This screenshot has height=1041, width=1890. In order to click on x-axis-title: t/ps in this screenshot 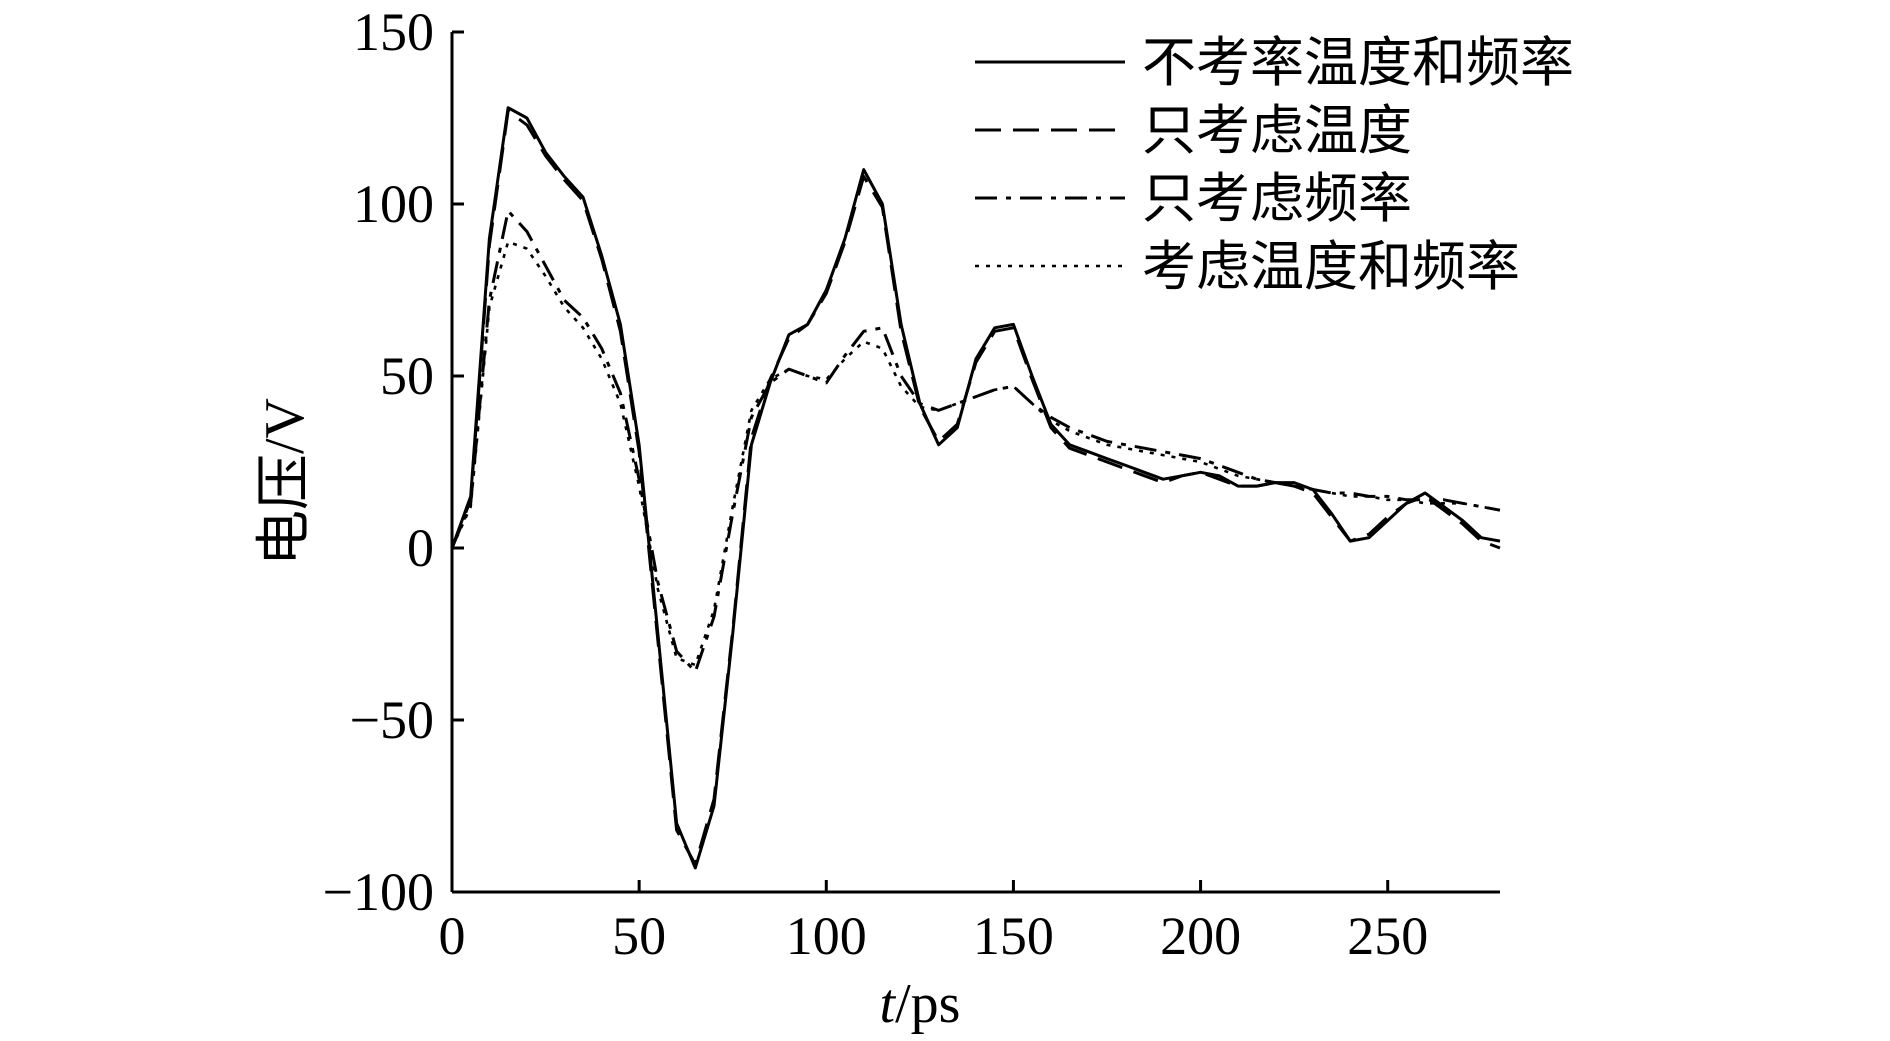, I will do `click(920, 1004)`.